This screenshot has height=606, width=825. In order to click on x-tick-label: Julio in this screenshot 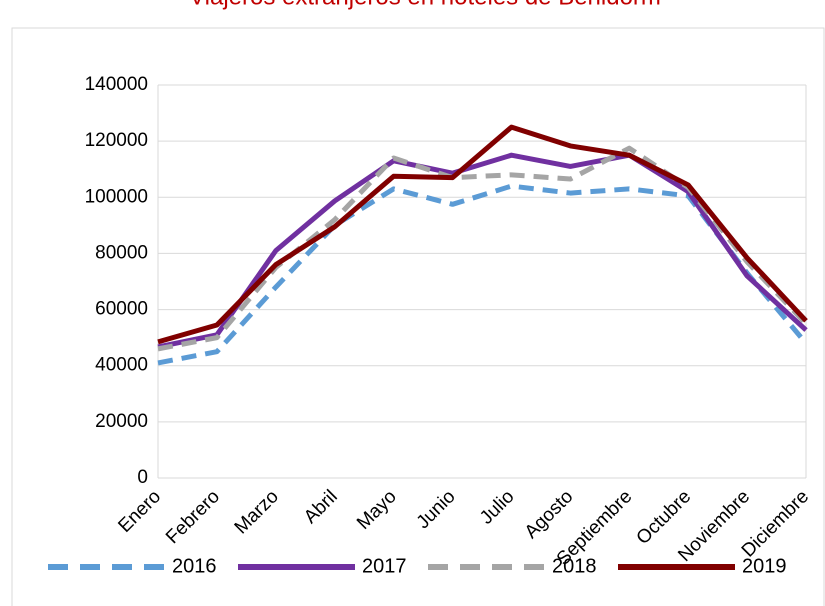, I will do `click(497, 507)`.